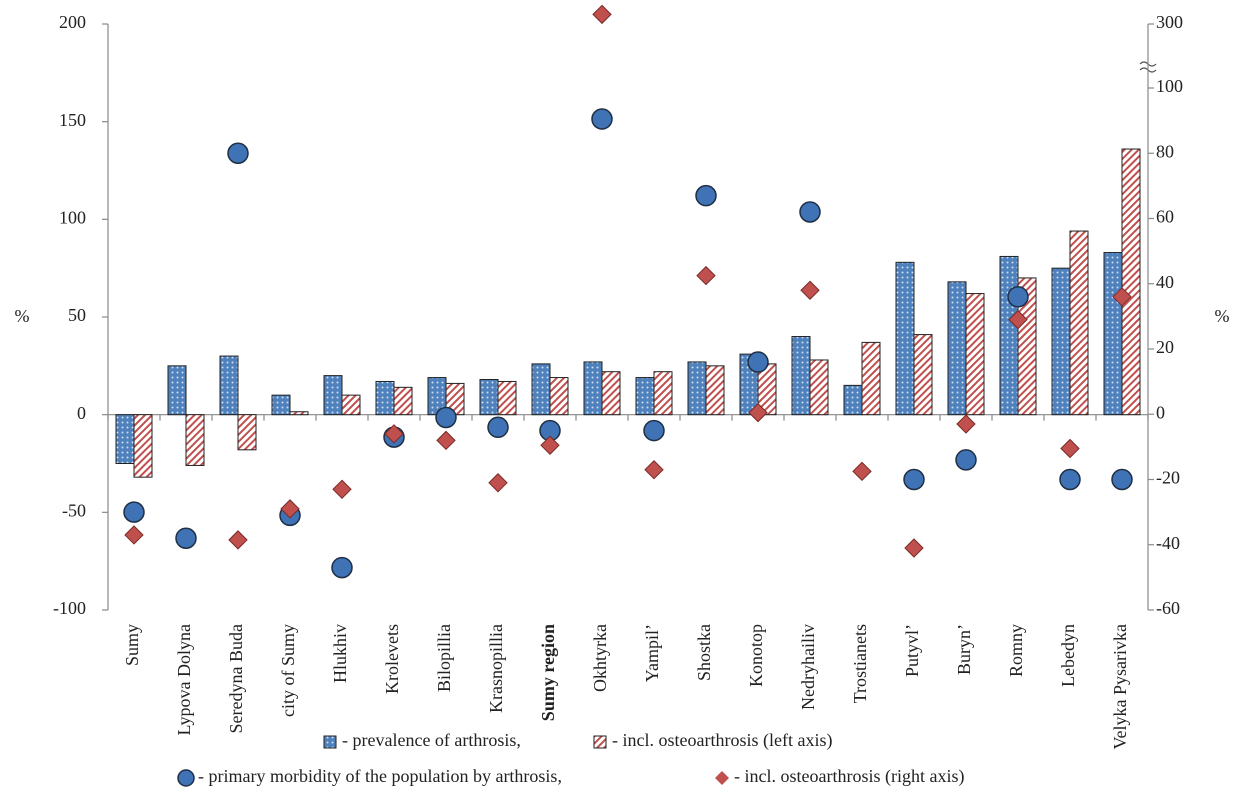 This screenshot has height=791, width=1237. What do you see at coordinates (600, 658) in the screenshot?
I see `x-tick-label: Okhtyrka` at bounding box center [600, 658].